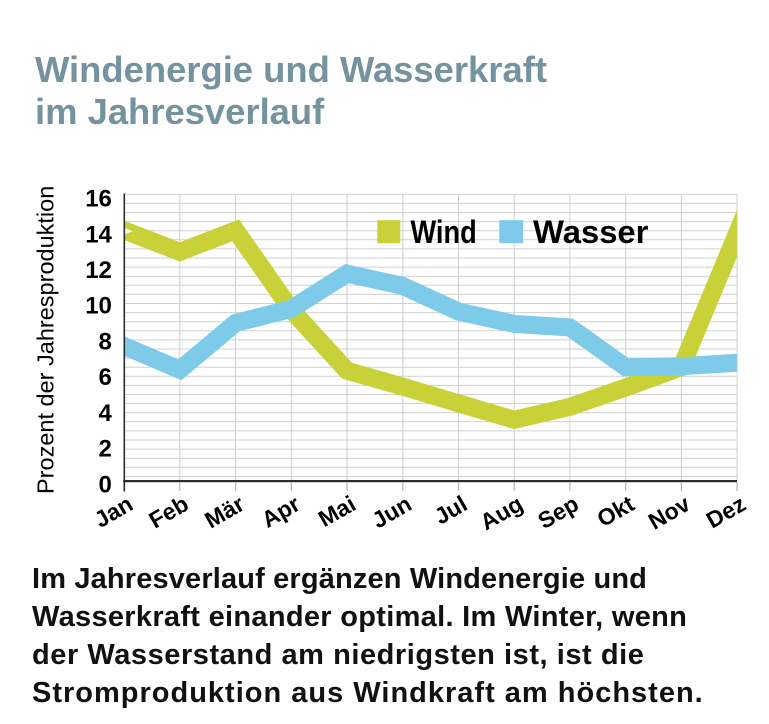 This screenshot has height=724, width=769. What do you see at coordinates (98, 270) in the screenshot?
I see `svg-text: 12` at bounding box center [98, 270].